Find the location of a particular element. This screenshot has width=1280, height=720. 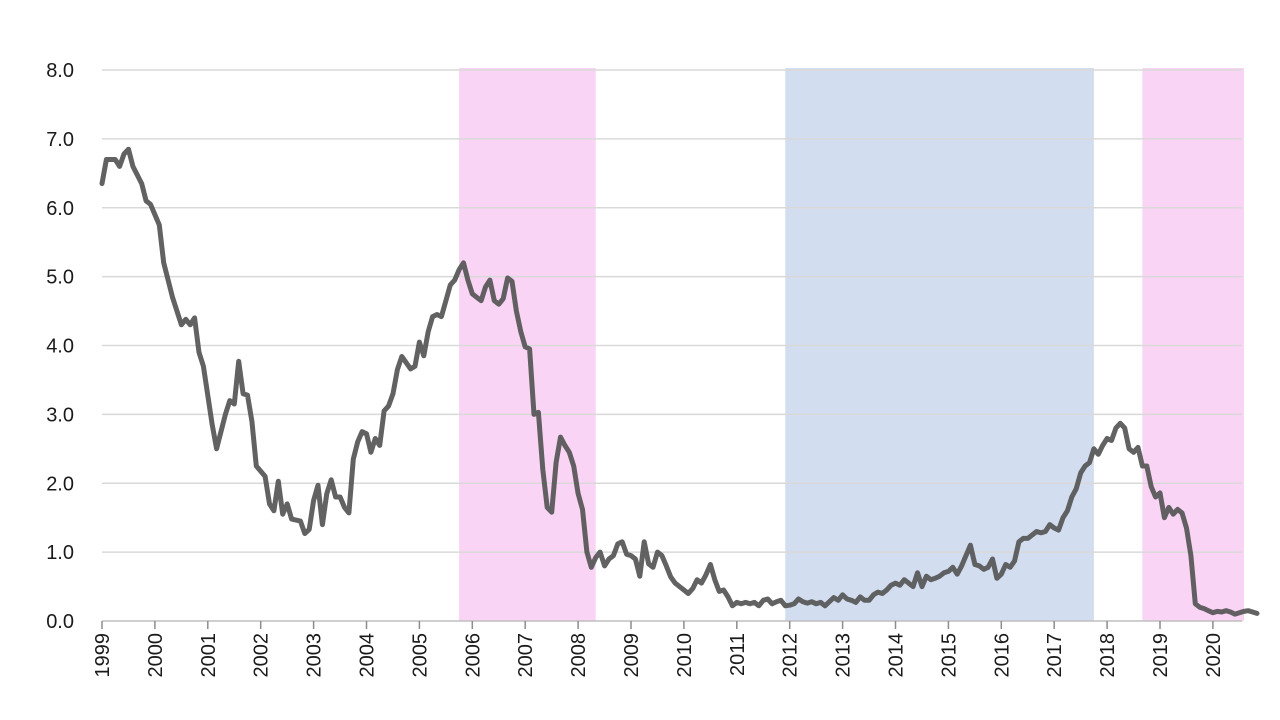

x-tick-label: 1999 is located at coordinates (103, 655).